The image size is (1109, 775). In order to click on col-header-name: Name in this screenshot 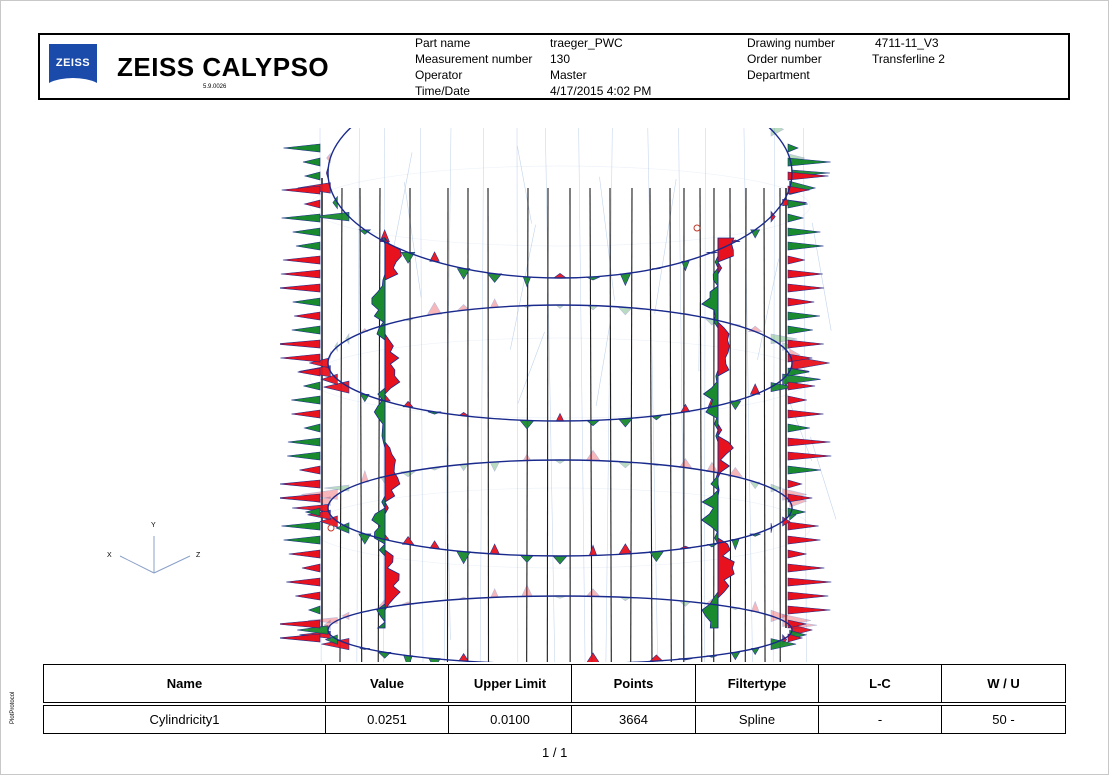, I will do `click(184, 683)`.